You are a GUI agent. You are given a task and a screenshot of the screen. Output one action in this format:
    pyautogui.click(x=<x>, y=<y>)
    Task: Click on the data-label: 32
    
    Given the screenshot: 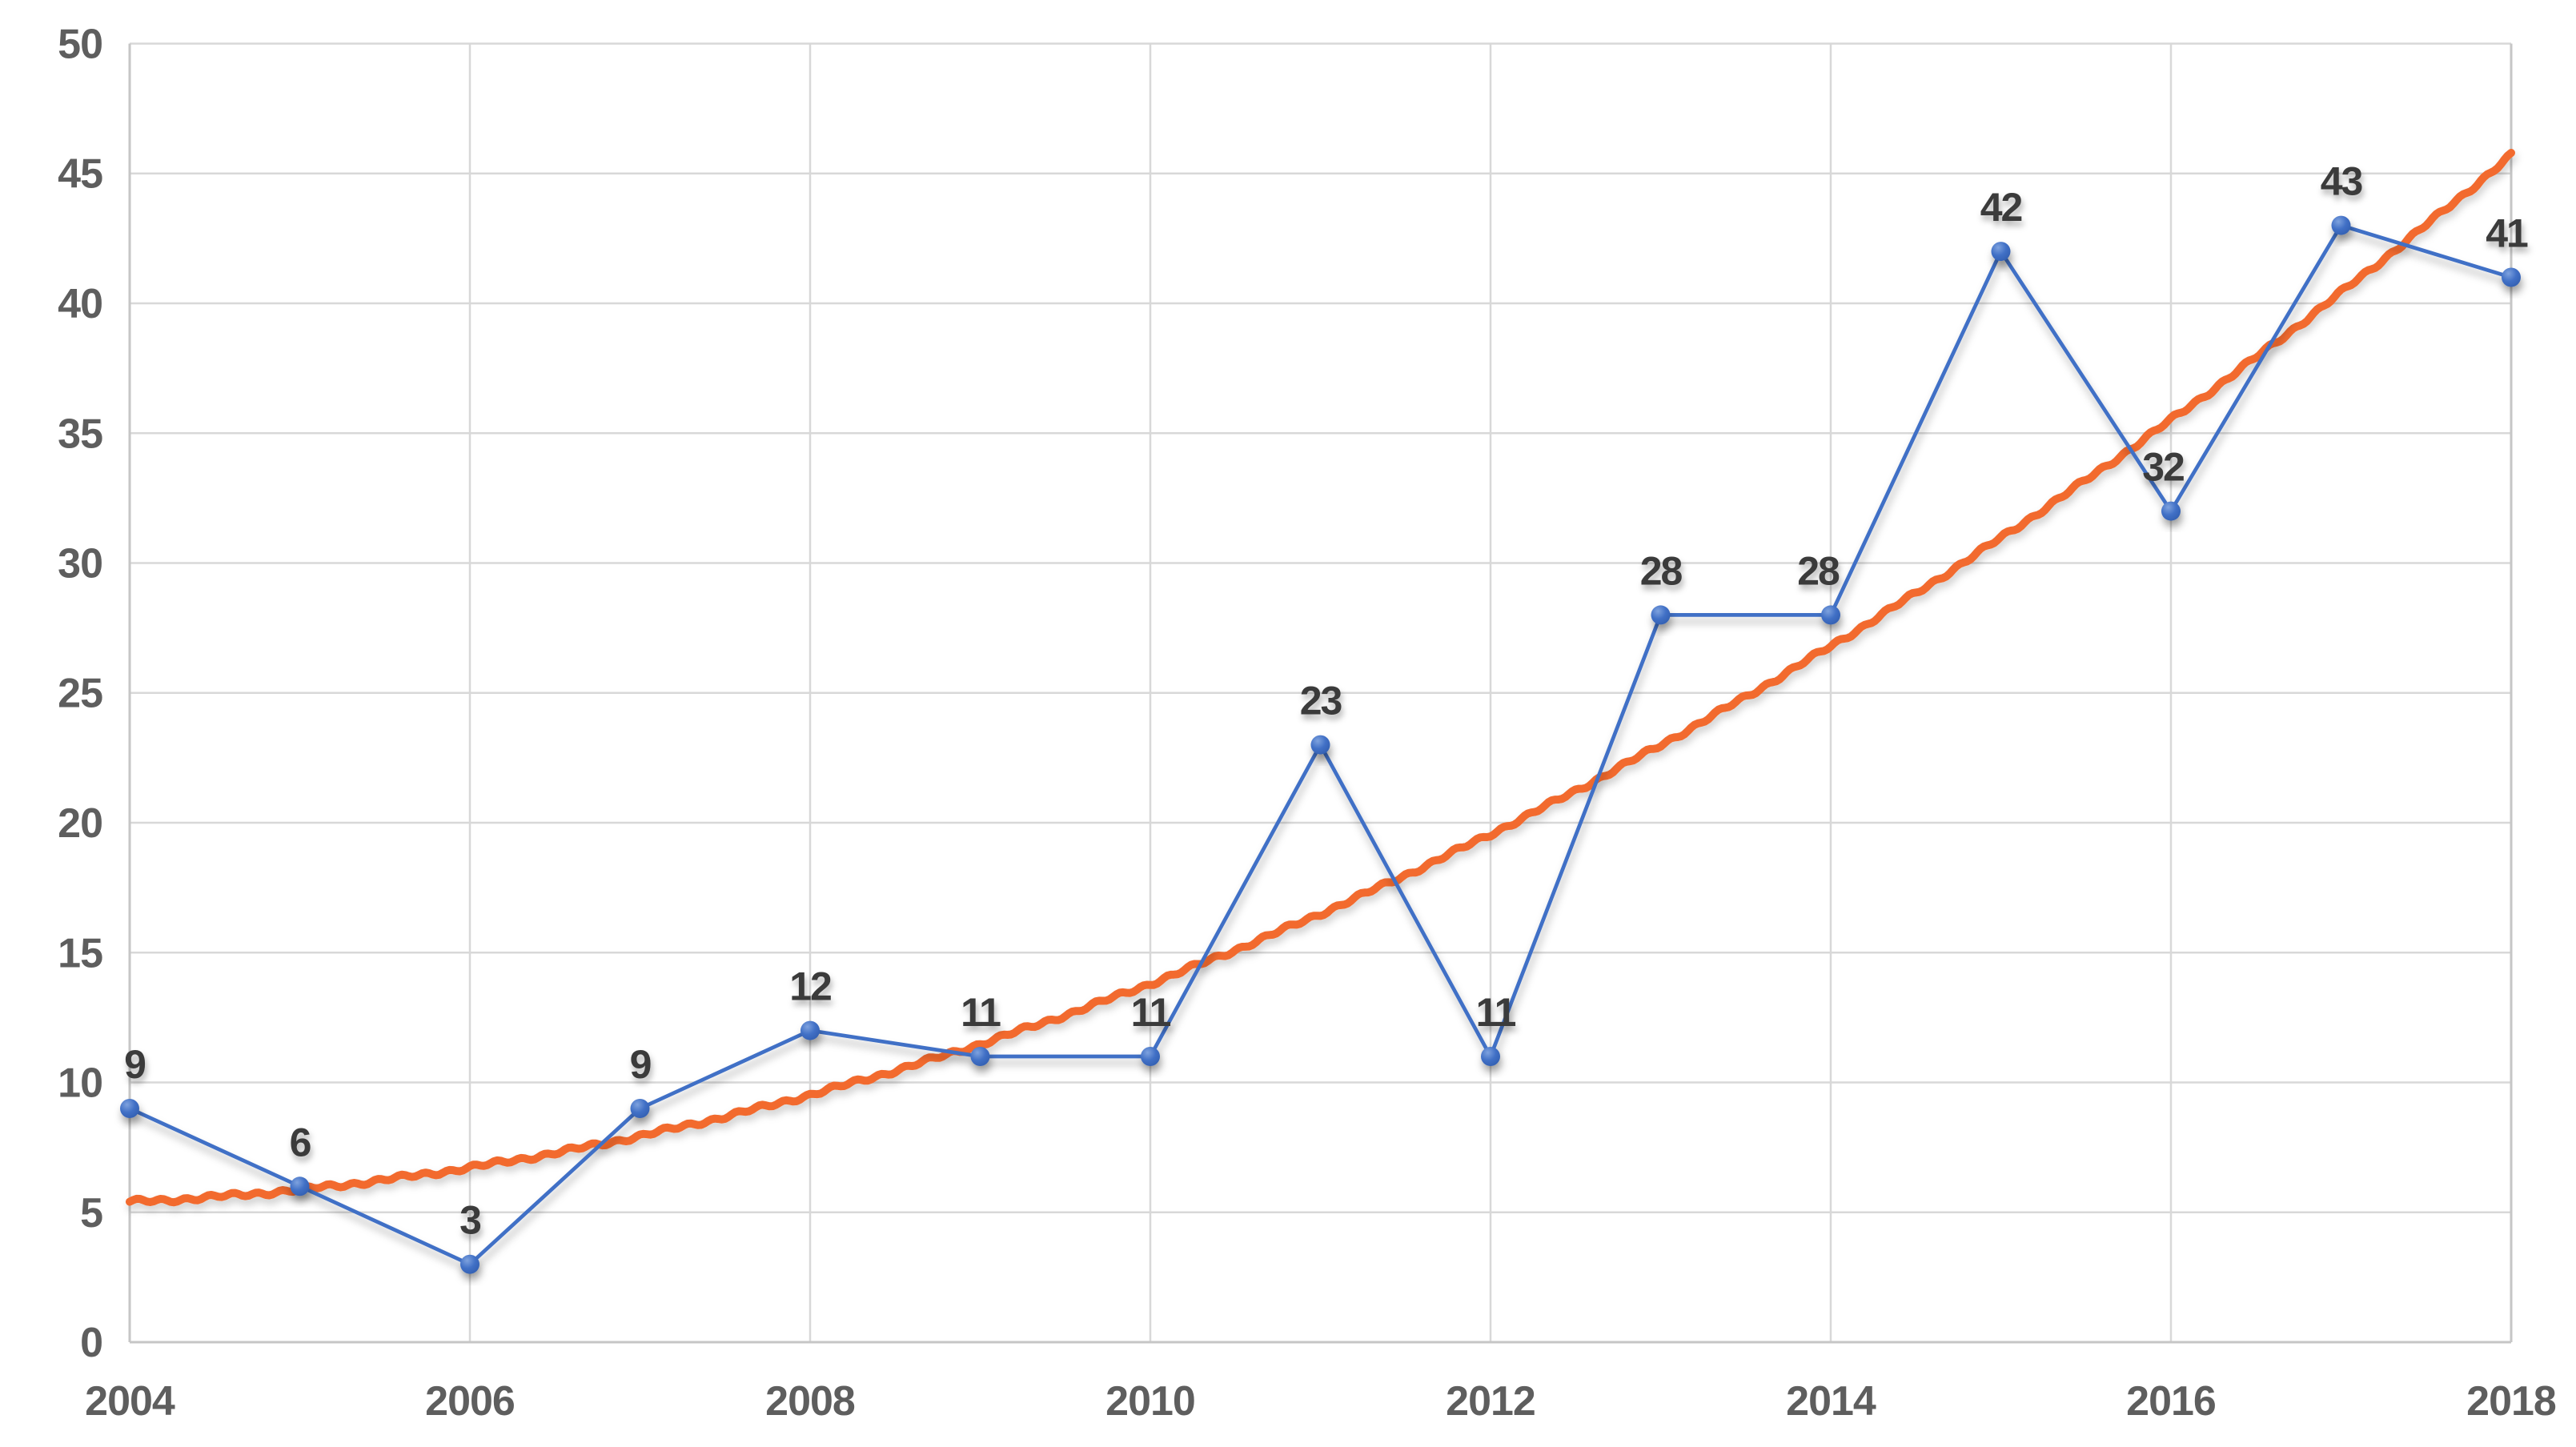 What is the action you would take?
    pyautogui.click(x=2163, y=468)
    